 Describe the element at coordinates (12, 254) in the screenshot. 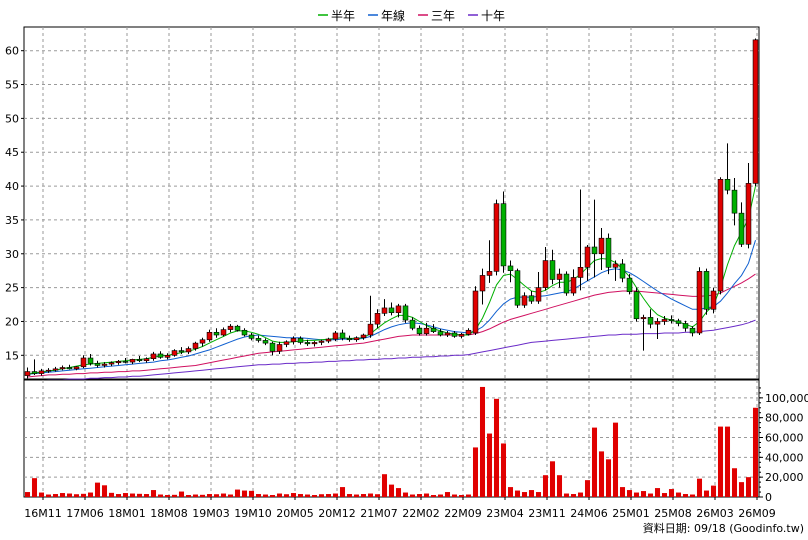

I see `price-tick-label: 30` at that location.